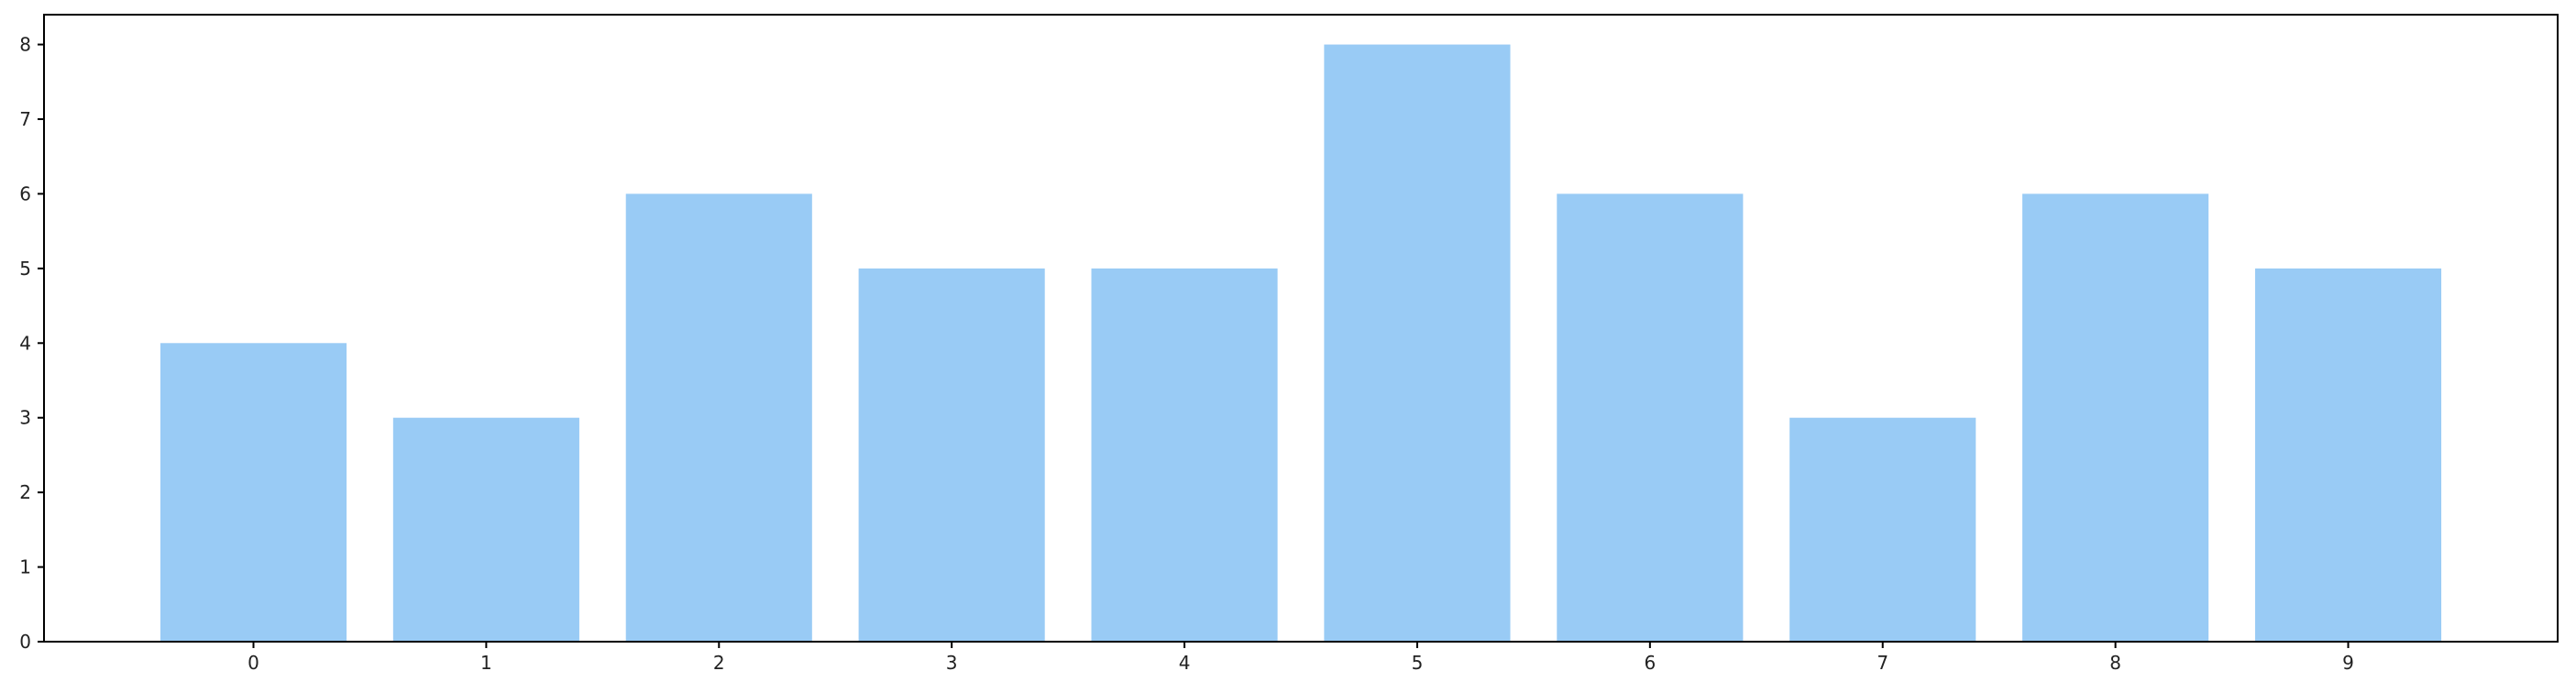 The height and width of the screenshot is (693, 2576). Describe the element at coordinates (25, 492) in the screenshot. I see `y-tick-label: 2` at that location.